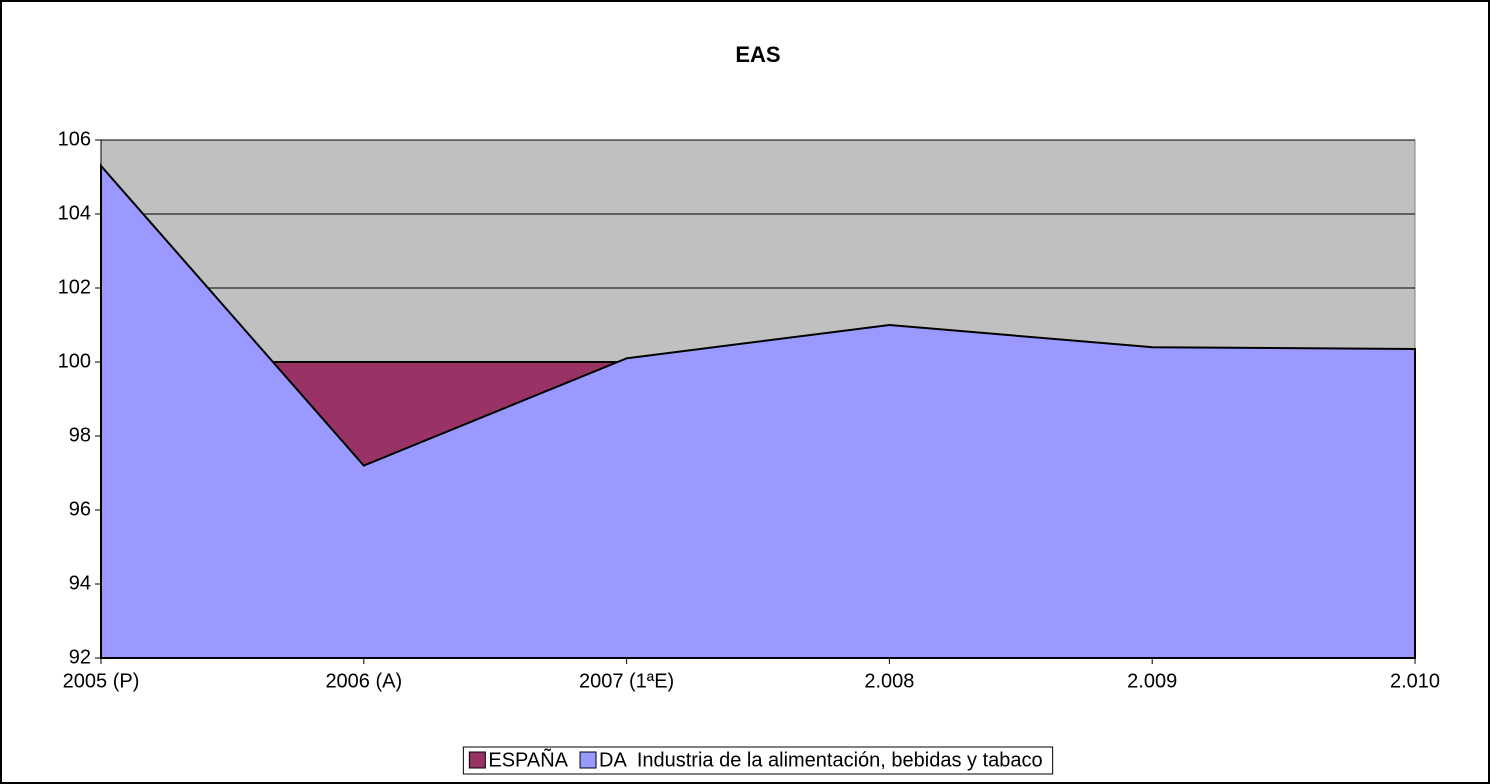 This screenshot has height=784, width=1490. I want to click on y-tick-label: 98, so click(80, 435).